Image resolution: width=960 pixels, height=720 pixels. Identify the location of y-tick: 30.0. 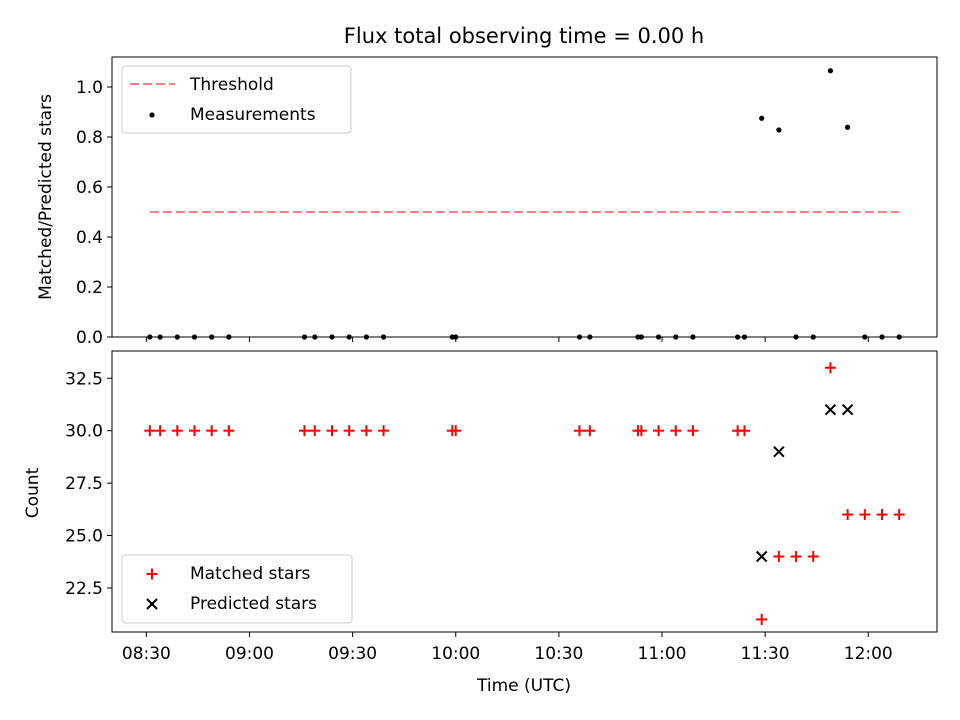
(88, 432).